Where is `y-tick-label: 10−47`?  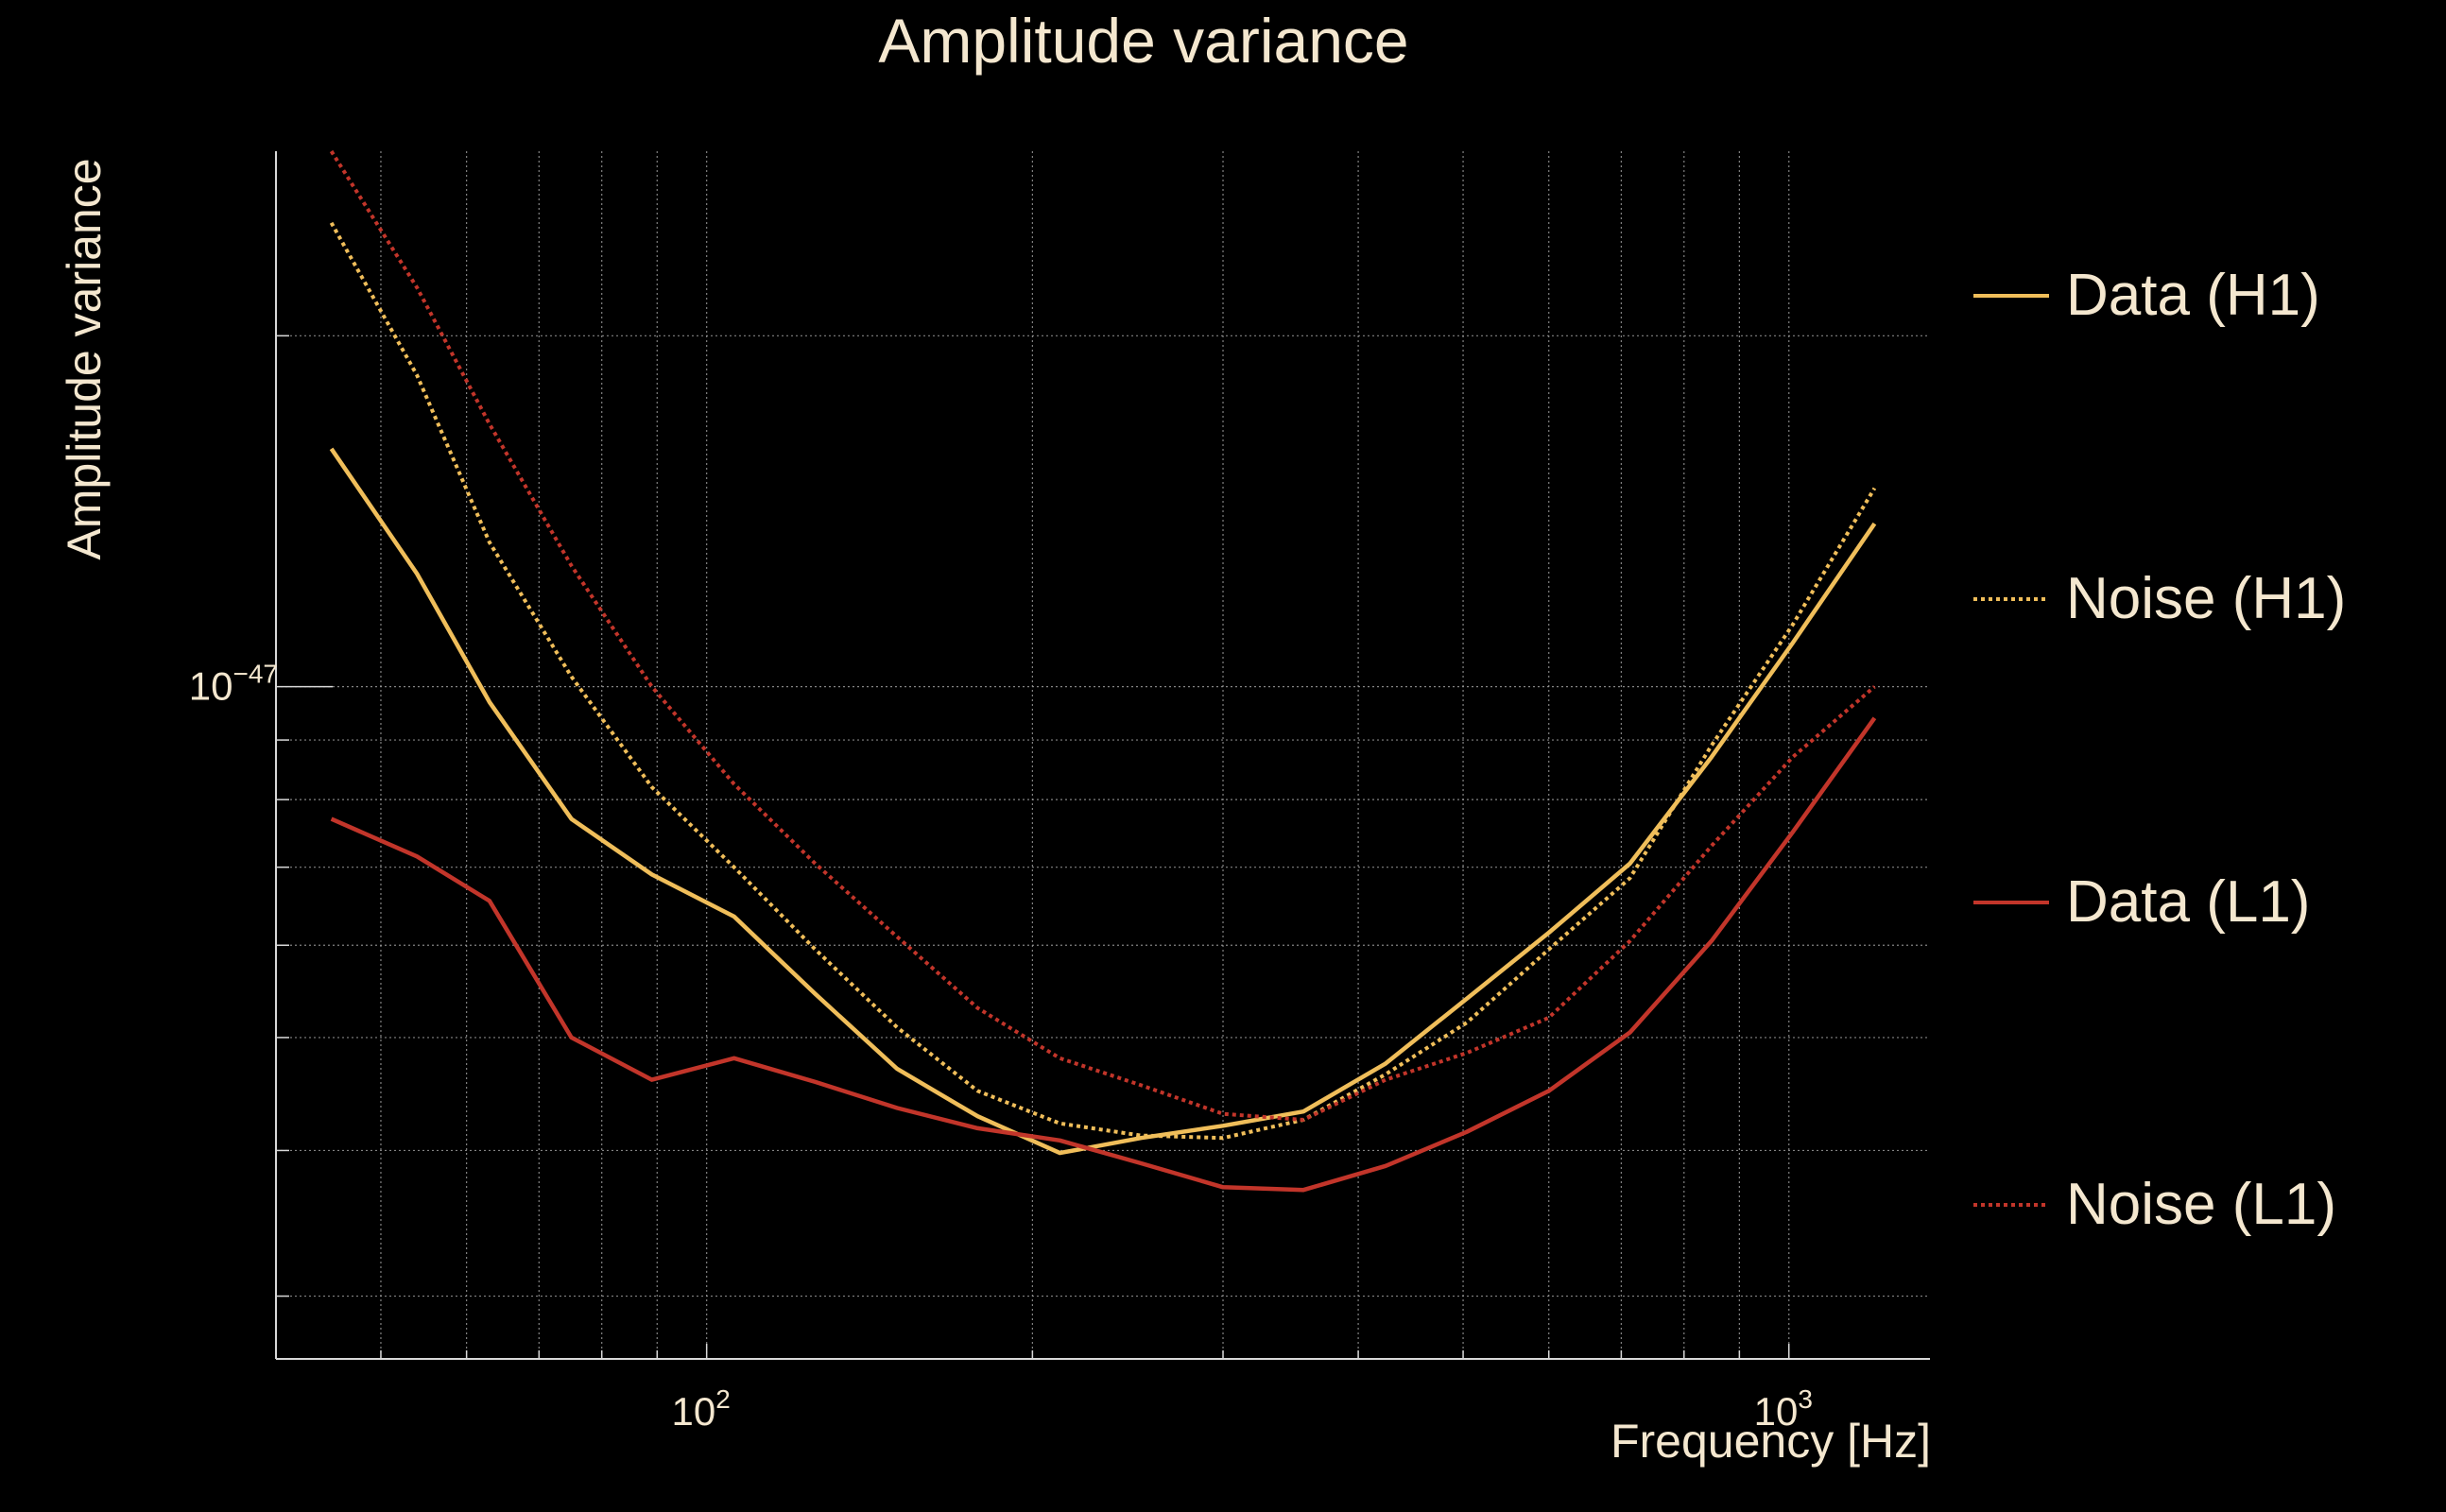 y-tick-label: 10−47 is located at coordinates (233, 684).